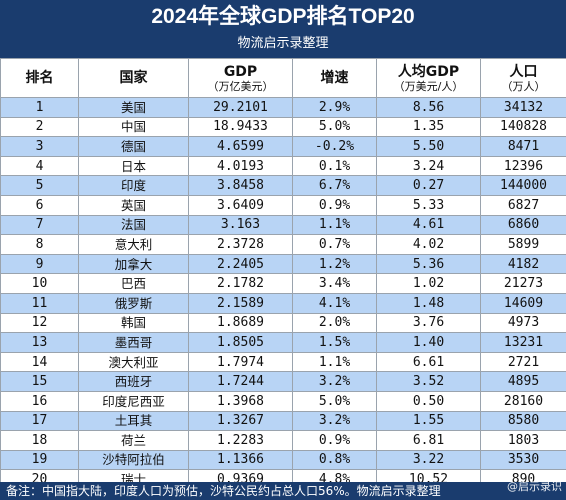 The width and height of the screenshot is (566, 500). I want to click on cell-country: 印度, so click(133, 185).